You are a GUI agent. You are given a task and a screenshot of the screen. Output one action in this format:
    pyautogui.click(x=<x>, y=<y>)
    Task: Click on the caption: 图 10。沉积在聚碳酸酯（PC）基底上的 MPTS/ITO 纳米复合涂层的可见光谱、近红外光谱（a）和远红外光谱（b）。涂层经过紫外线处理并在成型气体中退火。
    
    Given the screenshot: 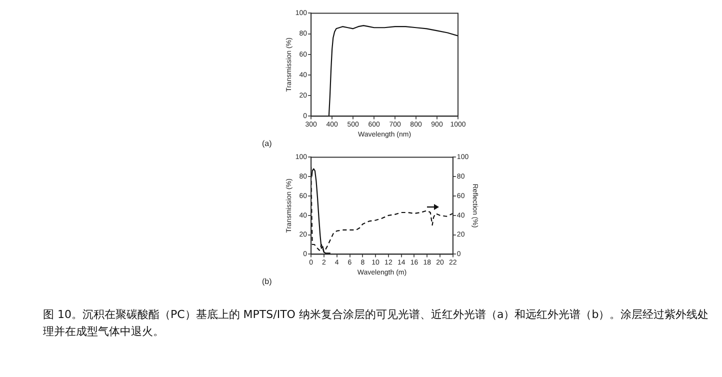 What is the action you would take?
    pyautogui.click(x=376, y=323)
    